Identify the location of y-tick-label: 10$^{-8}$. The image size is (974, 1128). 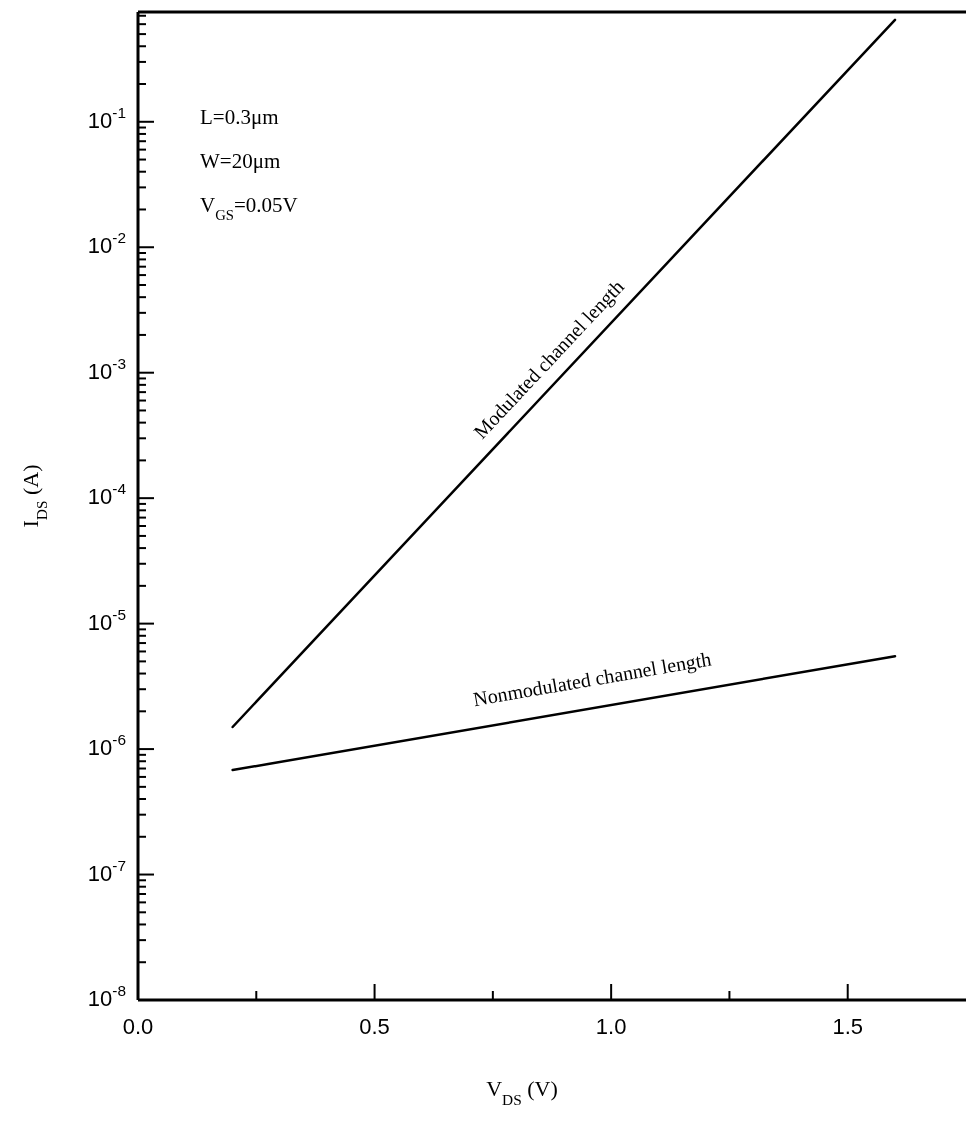
(106, 996).